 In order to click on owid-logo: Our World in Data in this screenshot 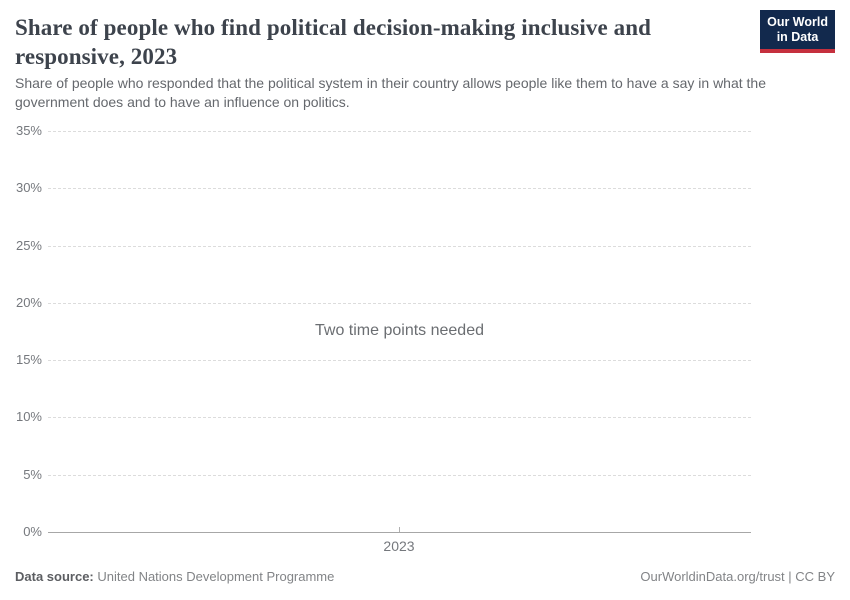, I will do `click(797, 31)`.